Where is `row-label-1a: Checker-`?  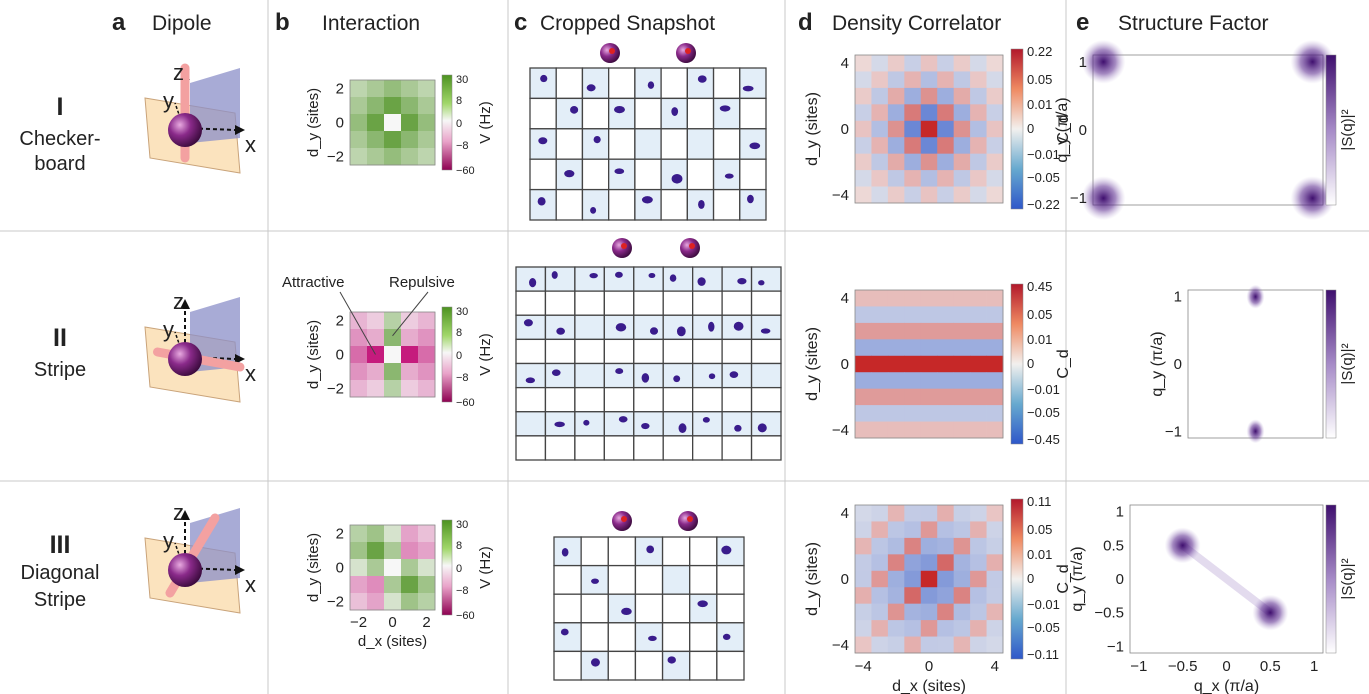 row-label-1a: Checker- is located at coordinates (59, 139).